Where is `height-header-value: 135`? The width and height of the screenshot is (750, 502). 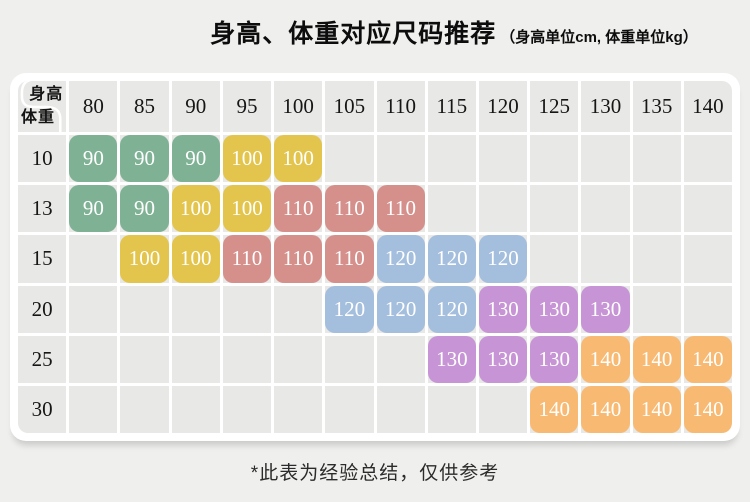 height-header-value: 135 is located at coordinates (656, 106).